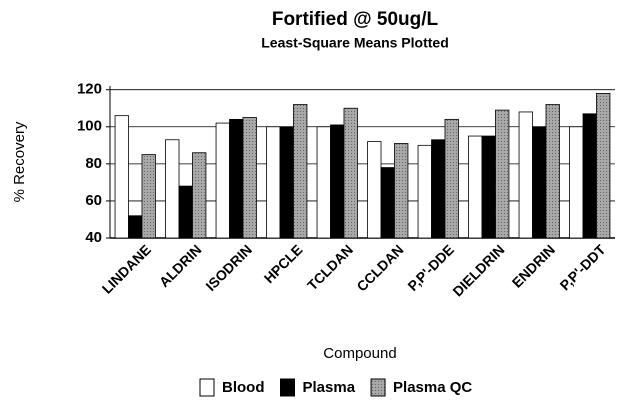 The height and width of the screenshot is (416, 617). I want to click on x-tick-label: ALDRIN, so click(180, 265).